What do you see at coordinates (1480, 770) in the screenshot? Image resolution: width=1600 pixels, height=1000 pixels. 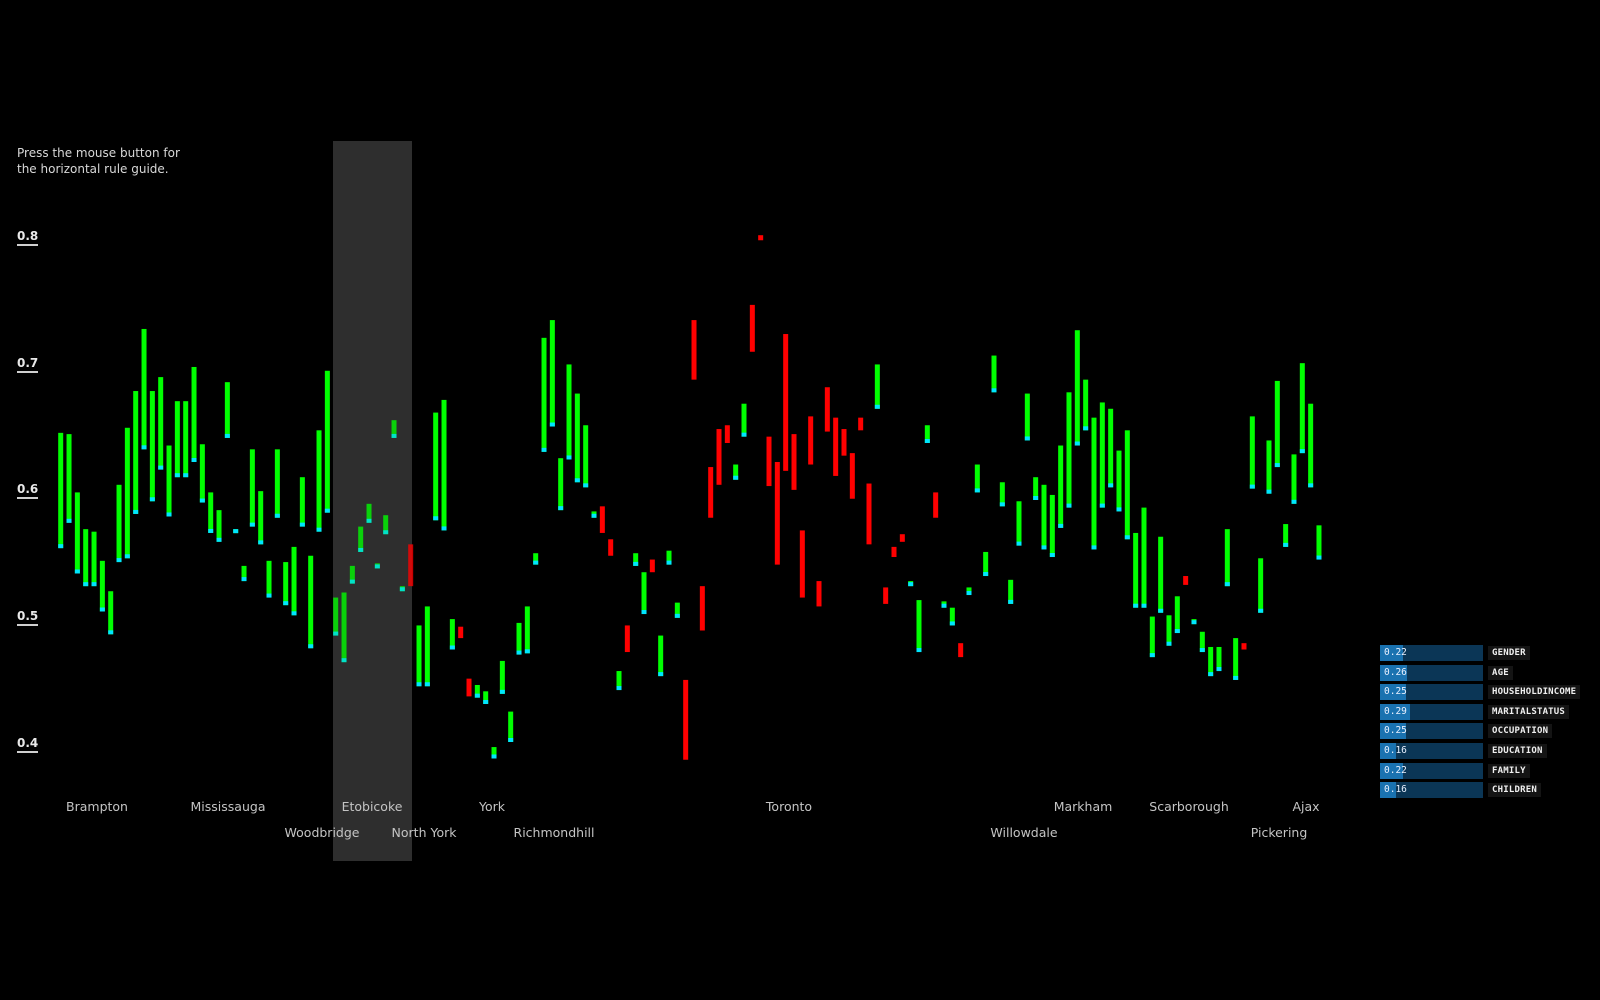 I see `legend-row-family: 0.22 FAMILY` at bounding box center [1480, 770].